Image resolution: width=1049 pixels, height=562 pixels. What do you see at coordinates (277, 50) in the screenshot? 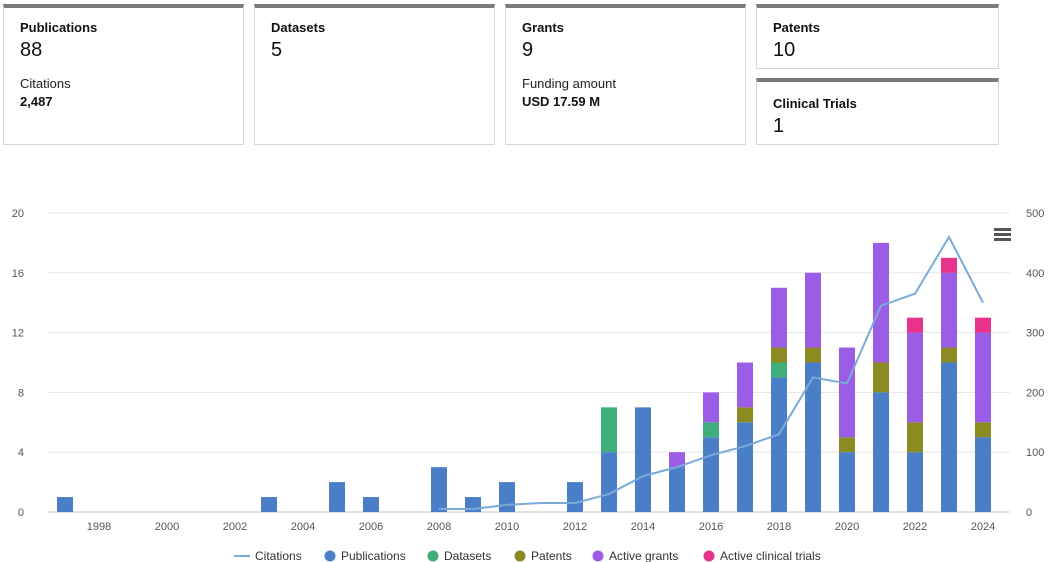
I see `datasets-count: 5` at bounding box center [277, 50].